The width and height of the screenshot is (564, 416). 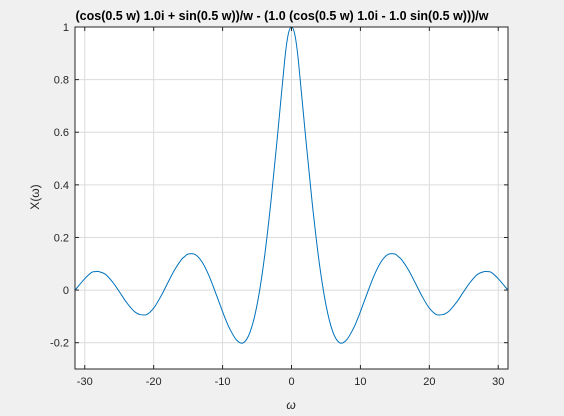 What do you see at coordinates (85, 382) in the screenshot?
I see `x-tick-label: -30` at bounding box center [85, 382].